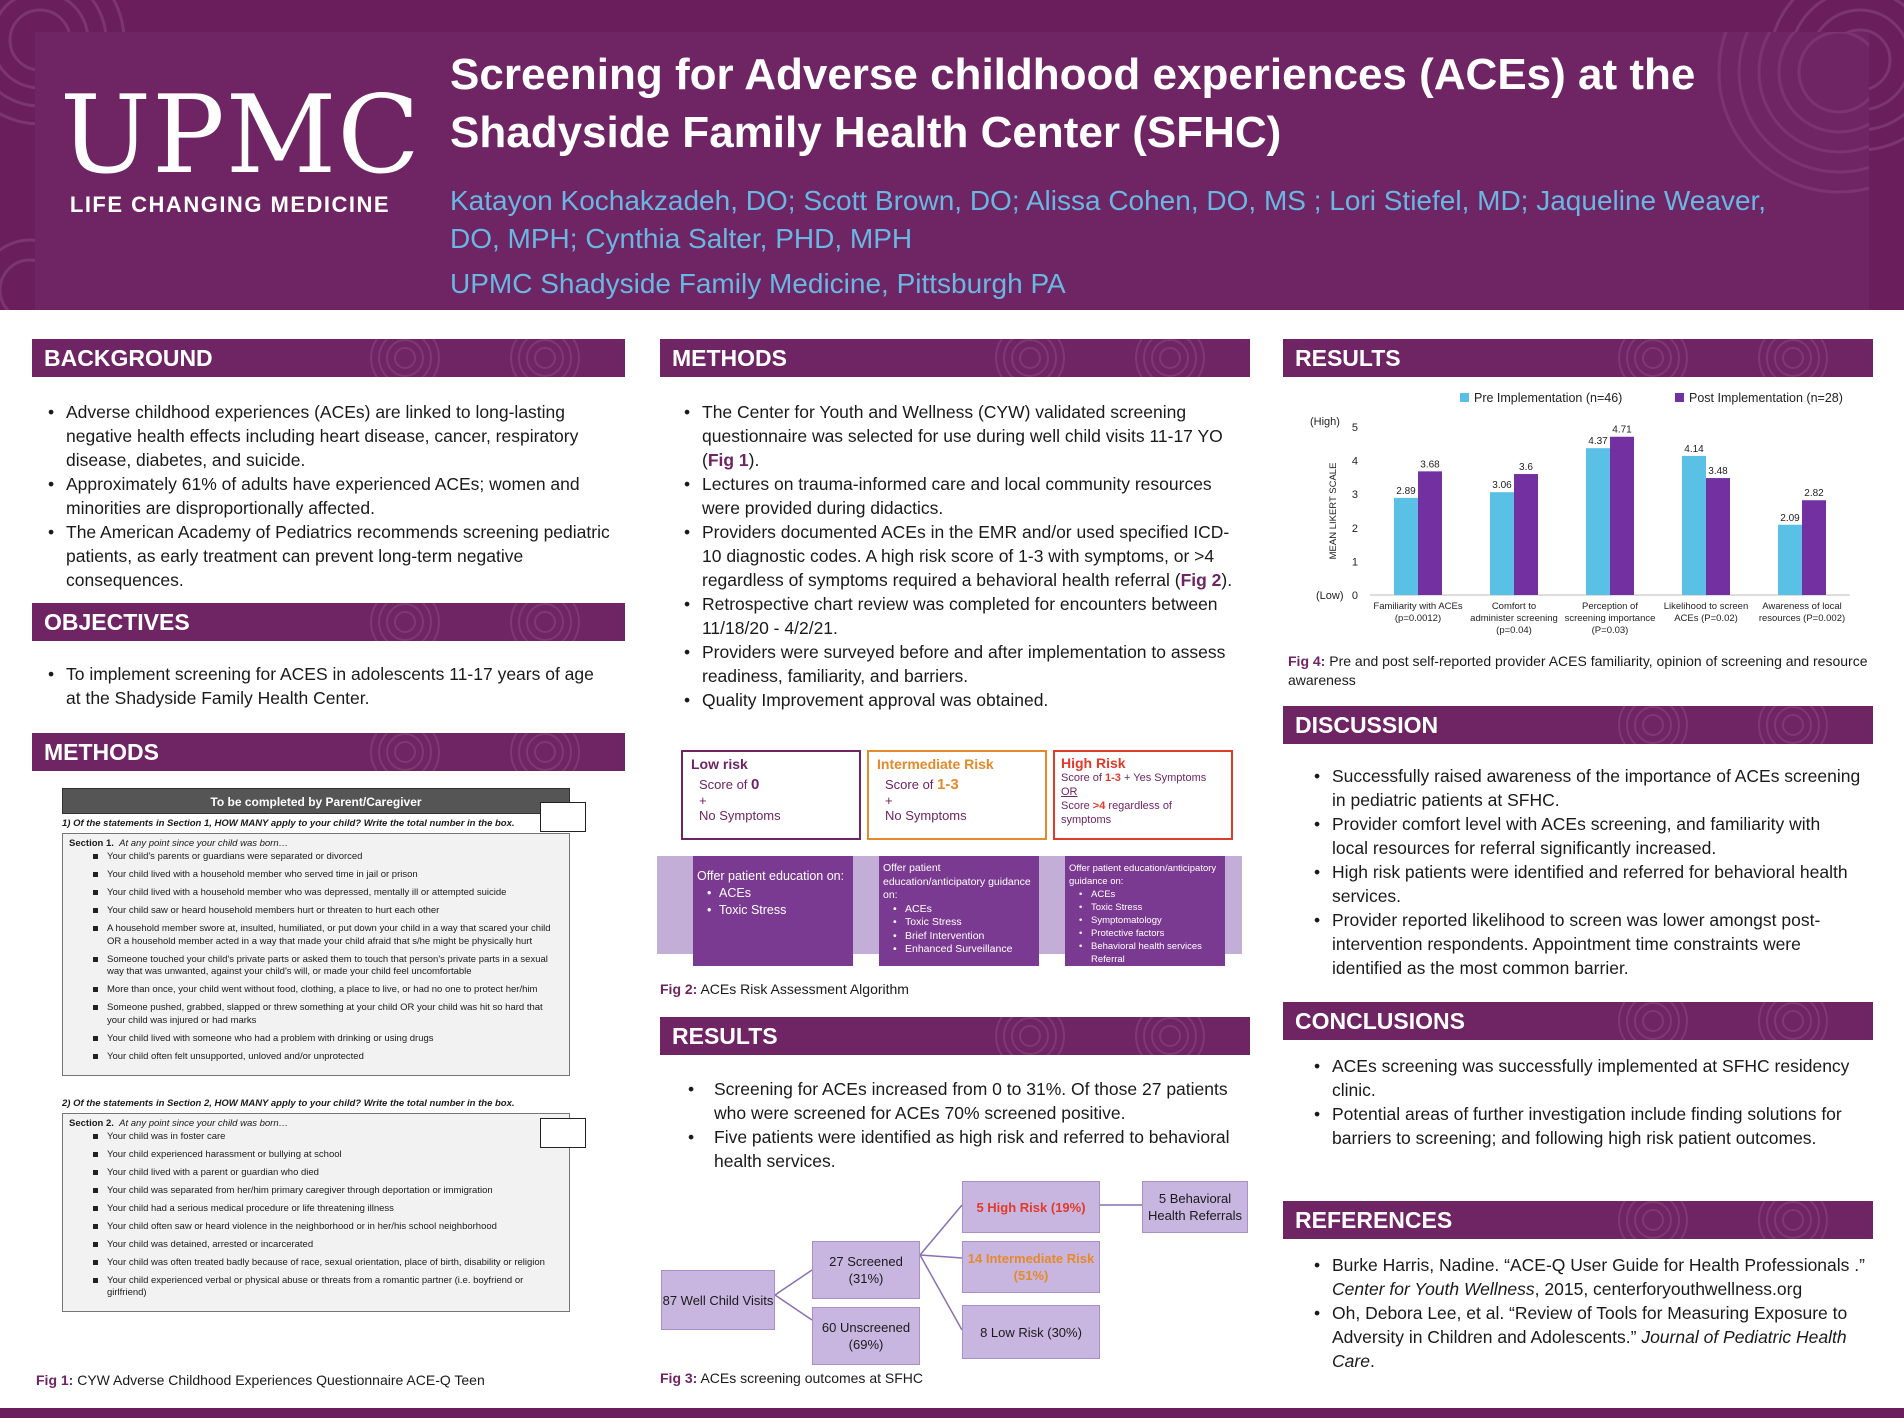  Describe the element at coordinates (1355, 529) in the screenshot. I see `y-tick-label: 2` at that location.